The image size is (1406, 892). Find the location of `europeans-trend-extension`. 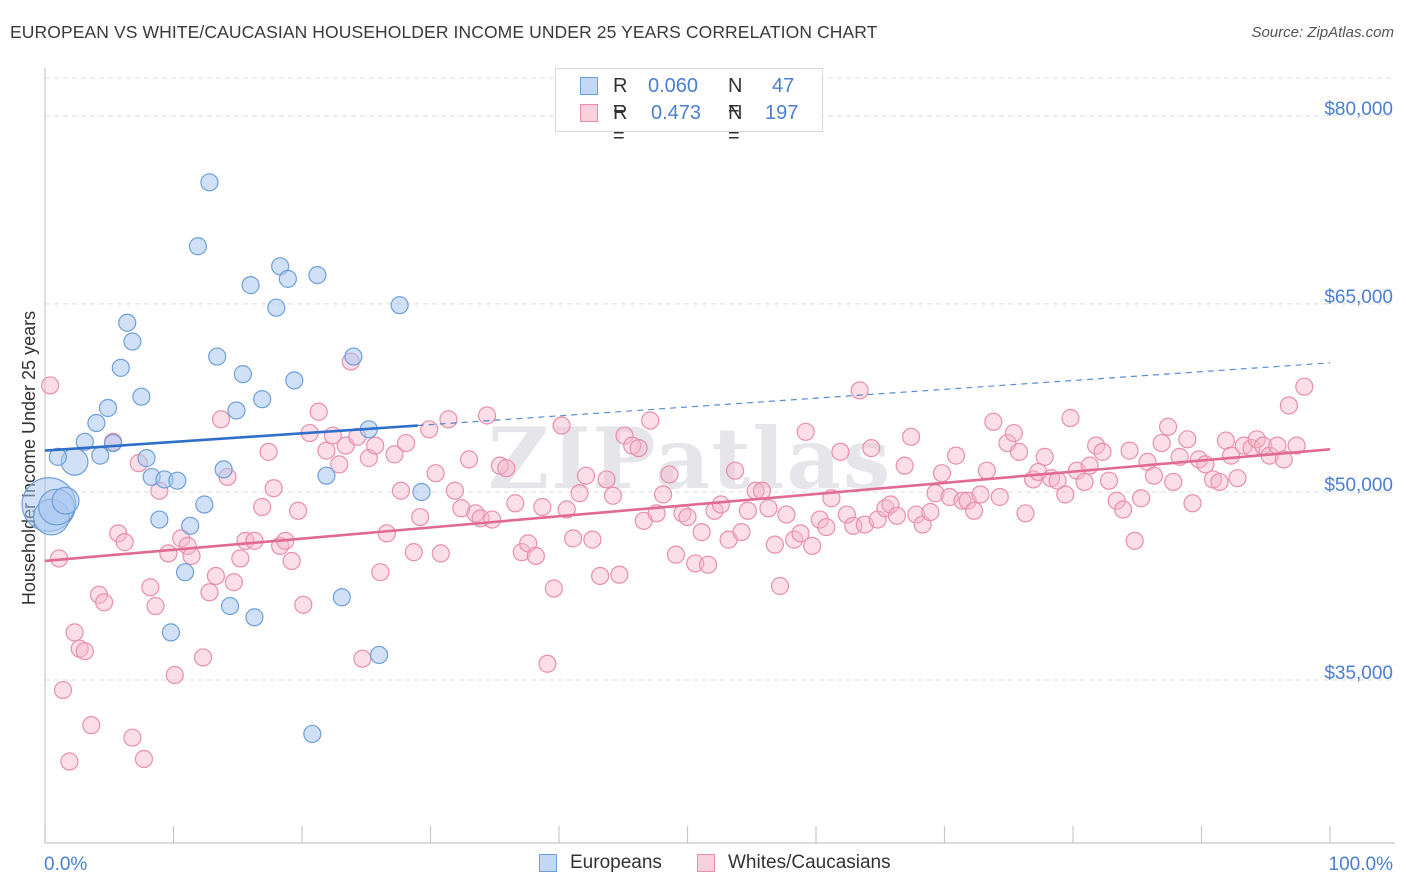

europeans-trend-extension is located at coordinates (874, 394).